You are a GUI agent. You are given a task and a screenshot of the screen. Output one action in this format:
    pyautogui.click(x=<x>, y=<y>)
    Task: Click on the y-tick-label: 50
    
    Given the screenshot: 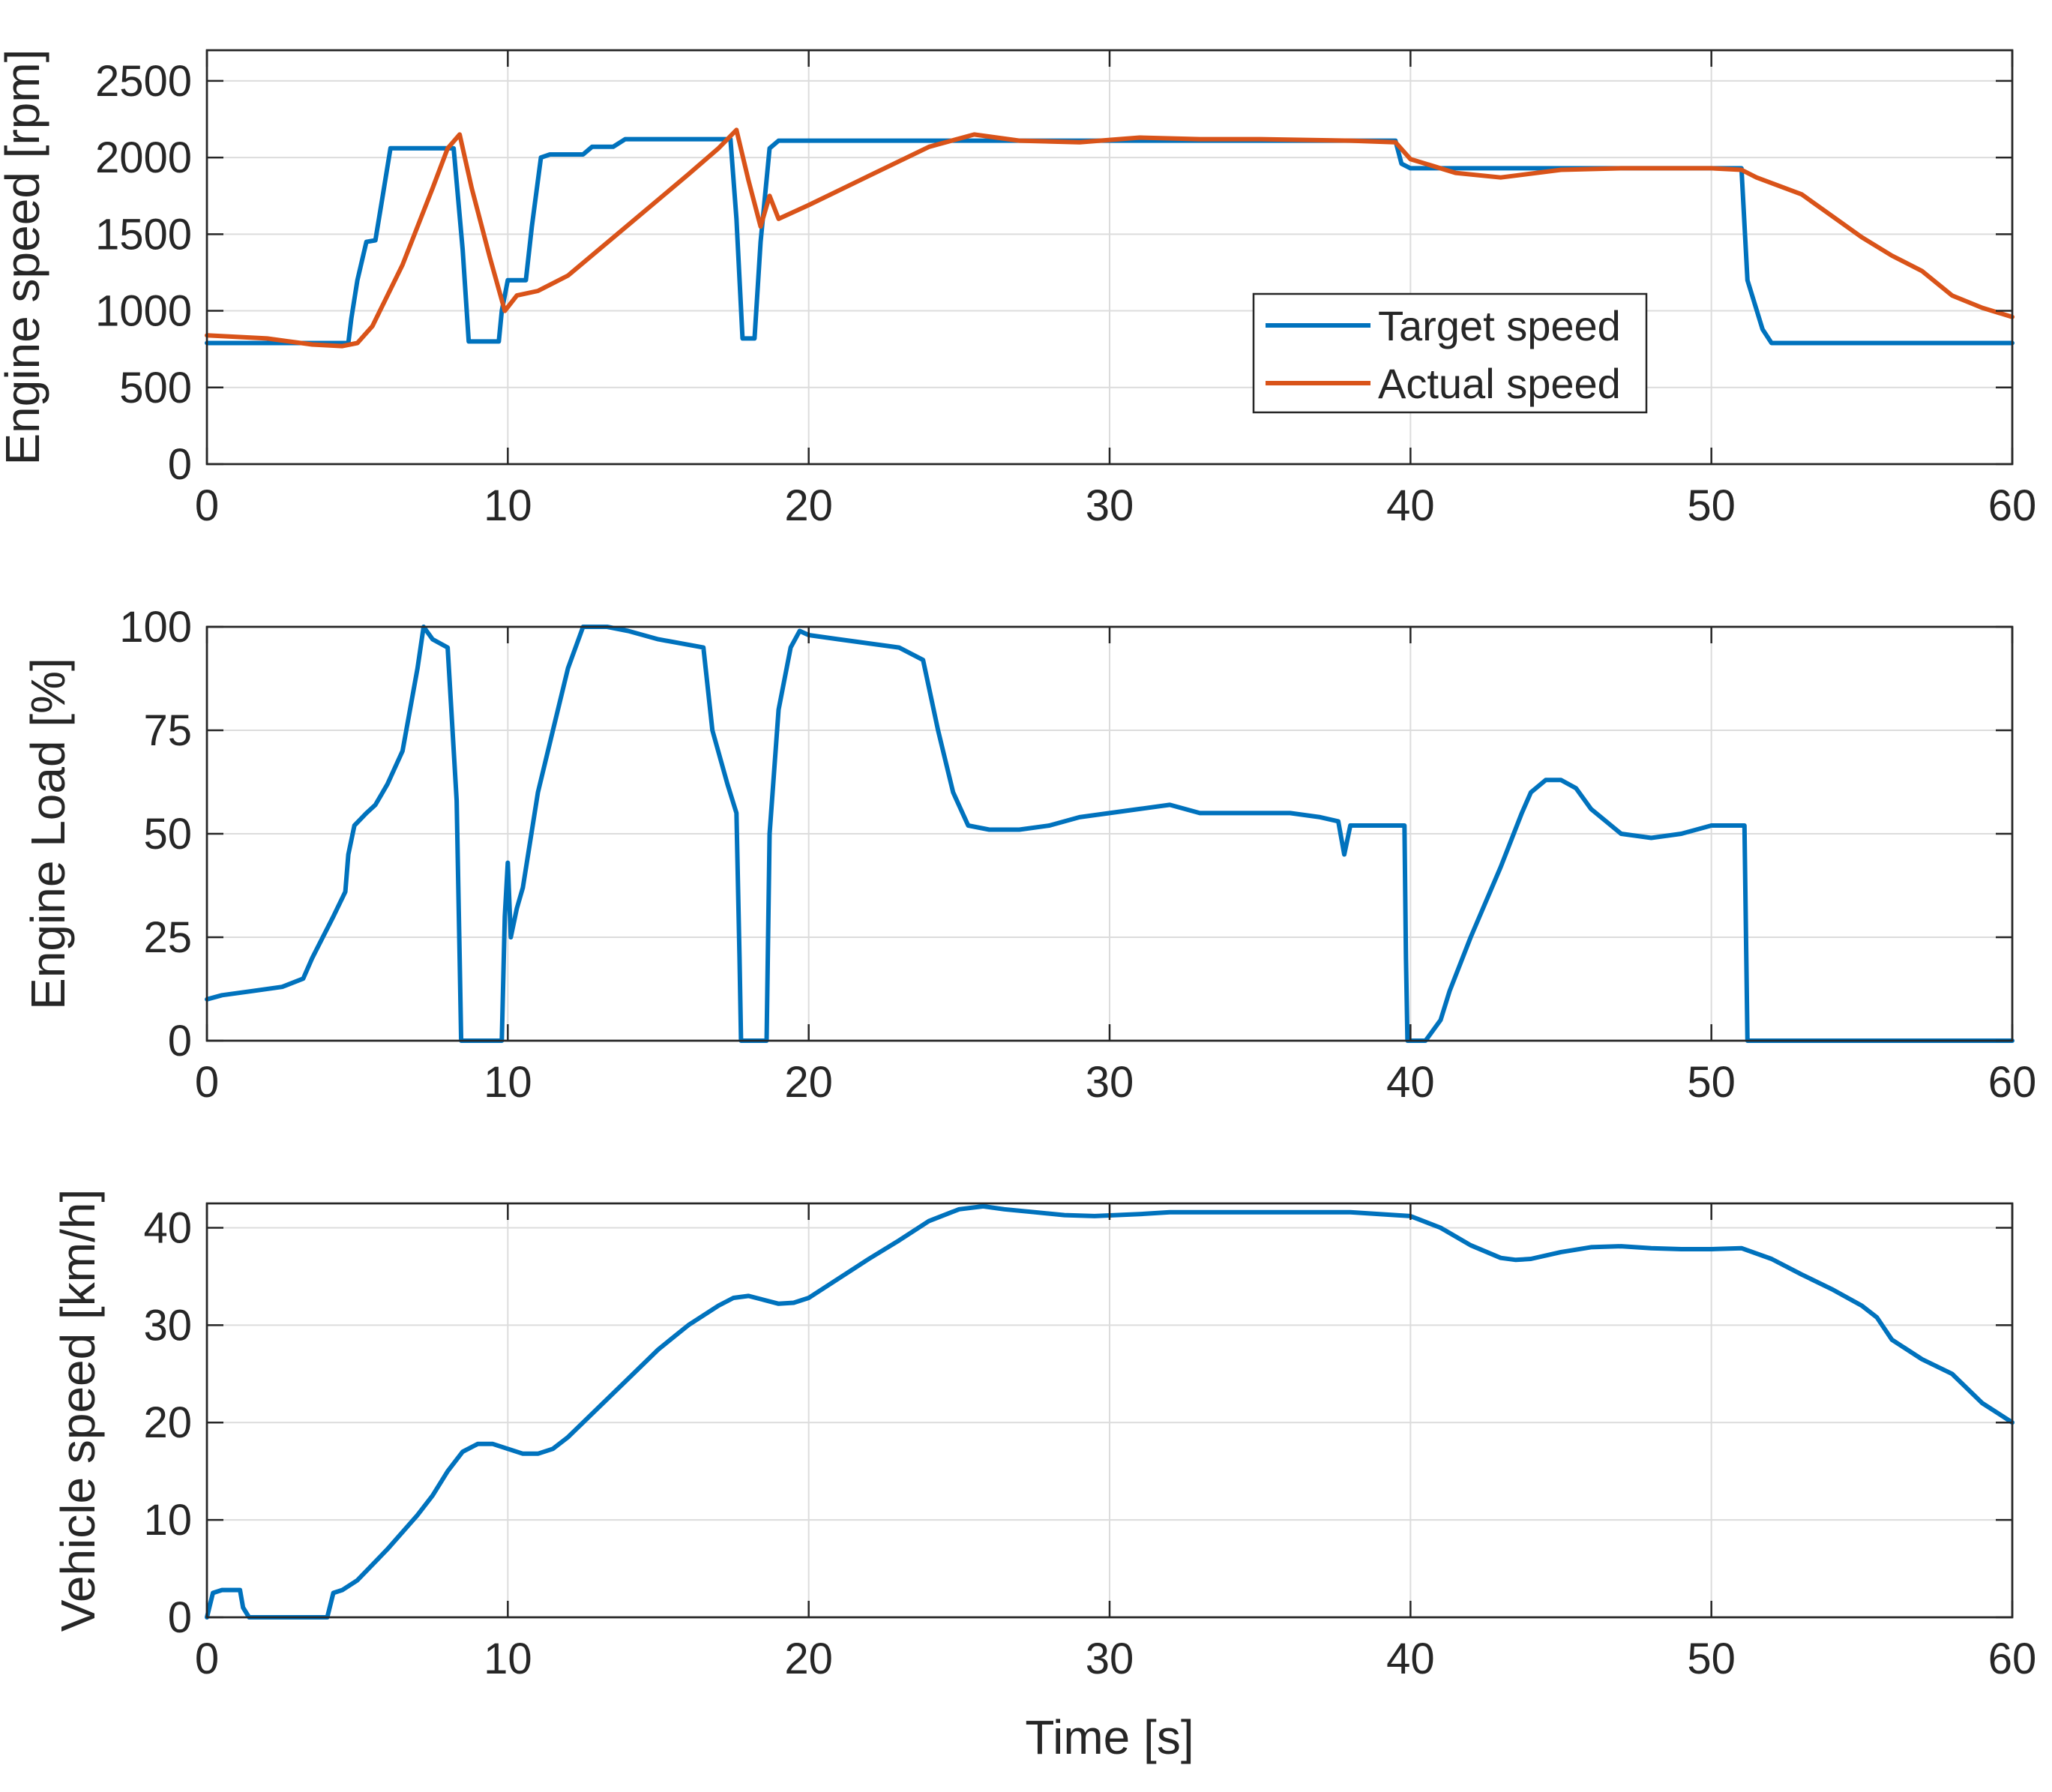 What is the action you would take?
    pyautogui.click(x=167, y=835)
    